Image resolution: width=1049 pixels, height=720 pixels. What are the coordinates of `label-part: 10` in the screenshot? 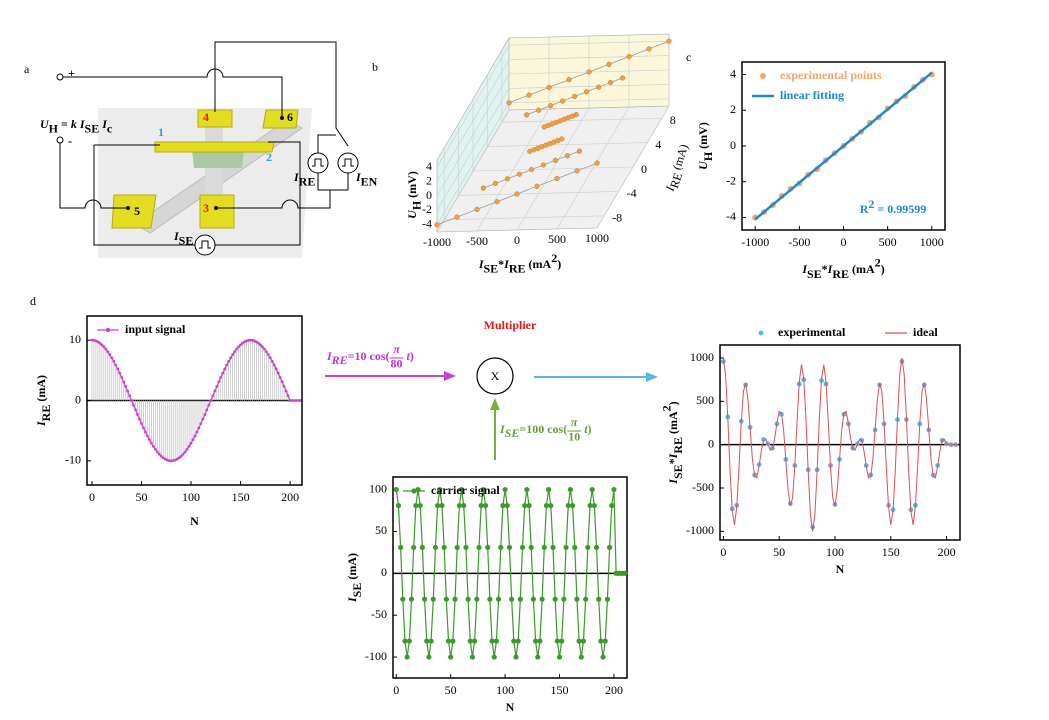 It's located at (574, 436).